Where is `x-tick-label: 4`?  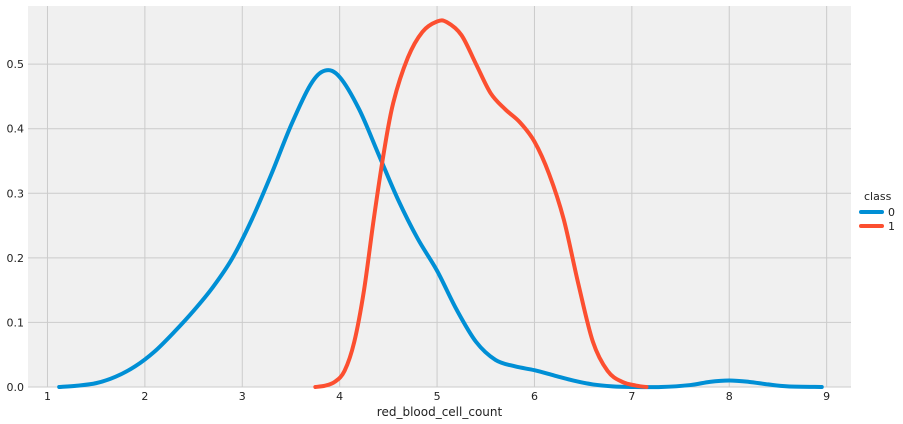 x-tick-label: 4 is located at coordinates (339, 396).